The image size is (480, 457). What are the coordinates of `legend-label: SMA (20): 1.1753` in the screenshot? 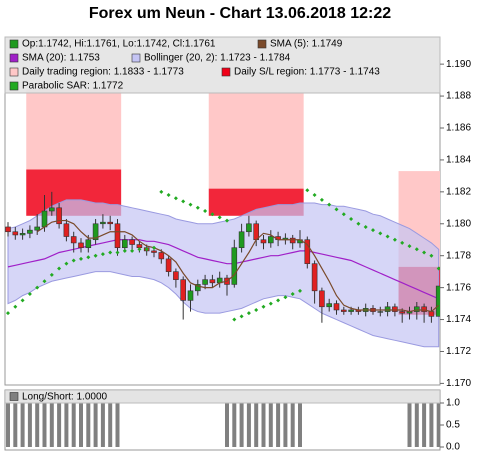 It's located at (61, 58).